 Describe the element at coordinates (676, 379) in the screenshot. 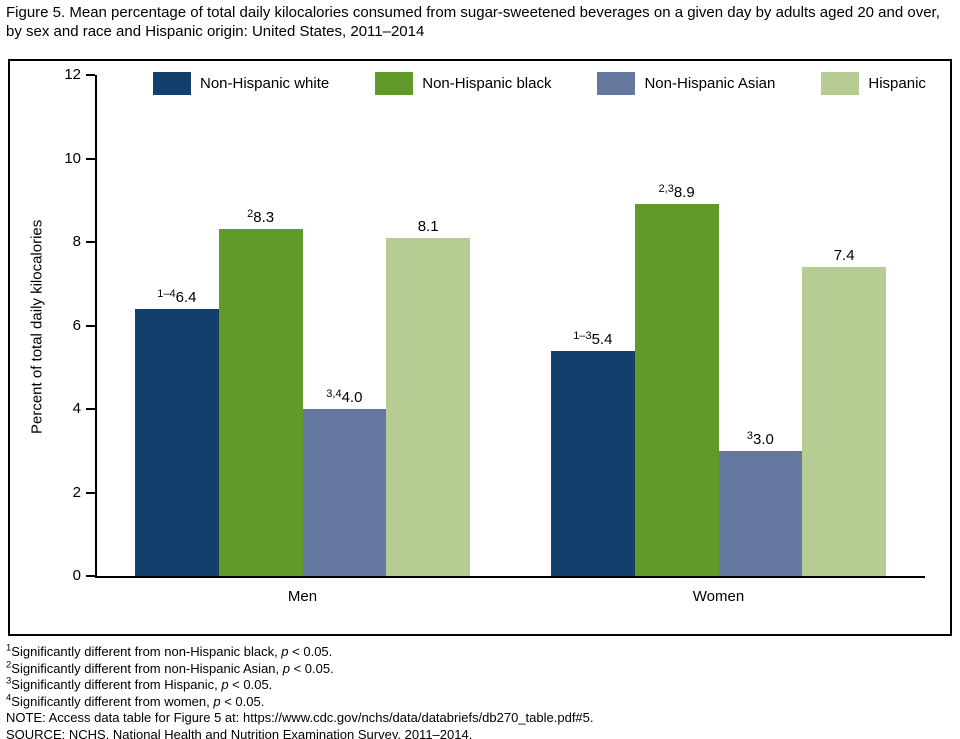

I see `bar: 2,38.9` at that location.